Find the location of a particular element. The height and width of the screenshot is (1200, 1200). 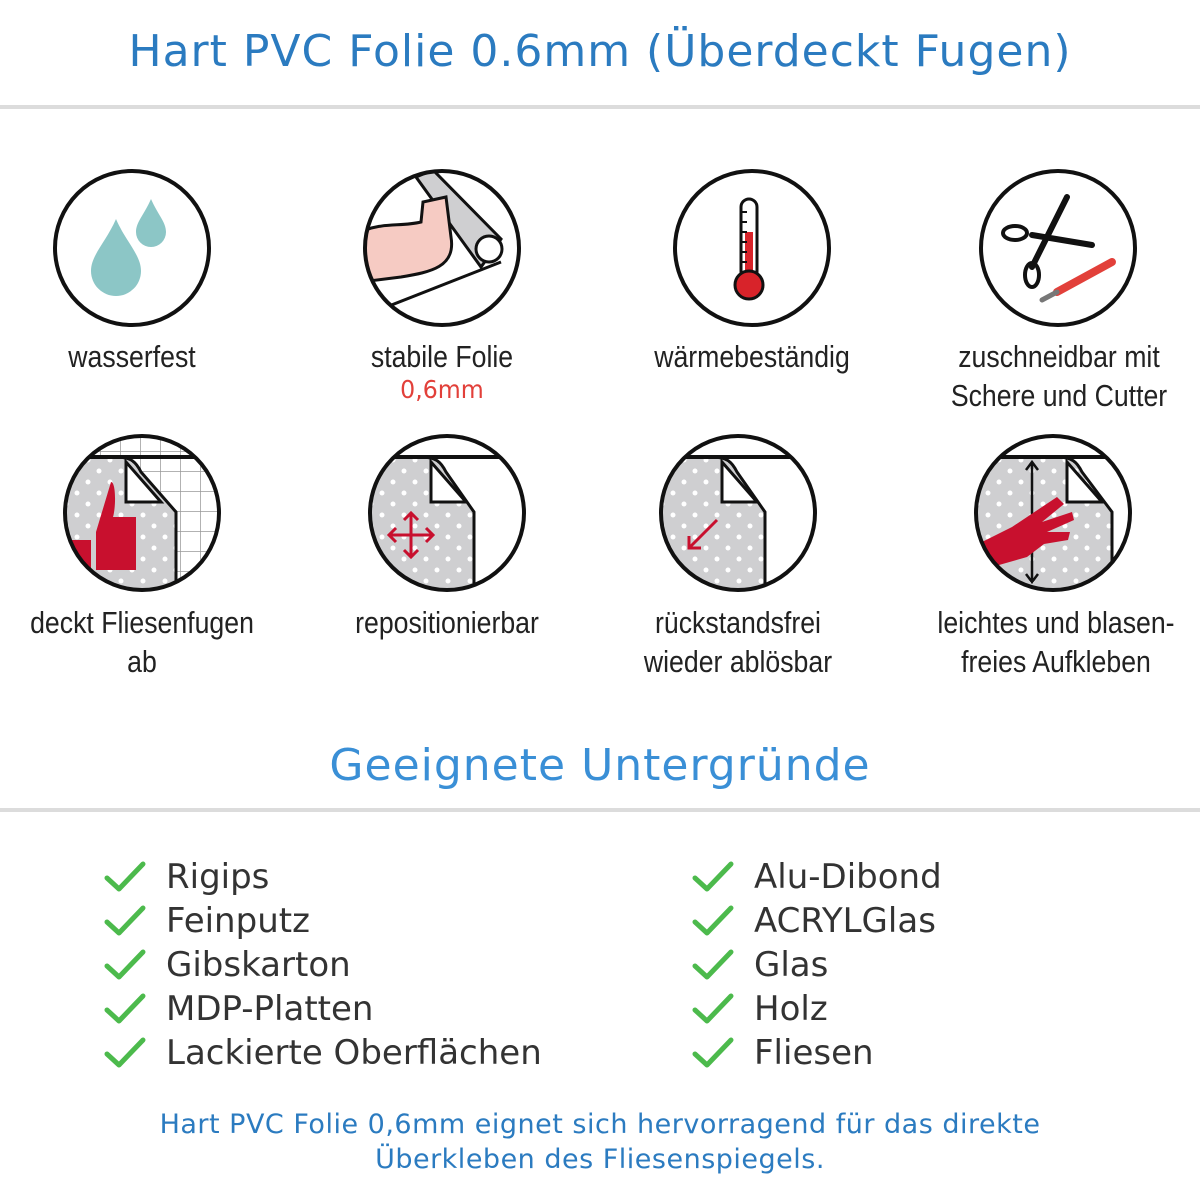

feature-label: stabile Folie is located at coordinates (442, 356).